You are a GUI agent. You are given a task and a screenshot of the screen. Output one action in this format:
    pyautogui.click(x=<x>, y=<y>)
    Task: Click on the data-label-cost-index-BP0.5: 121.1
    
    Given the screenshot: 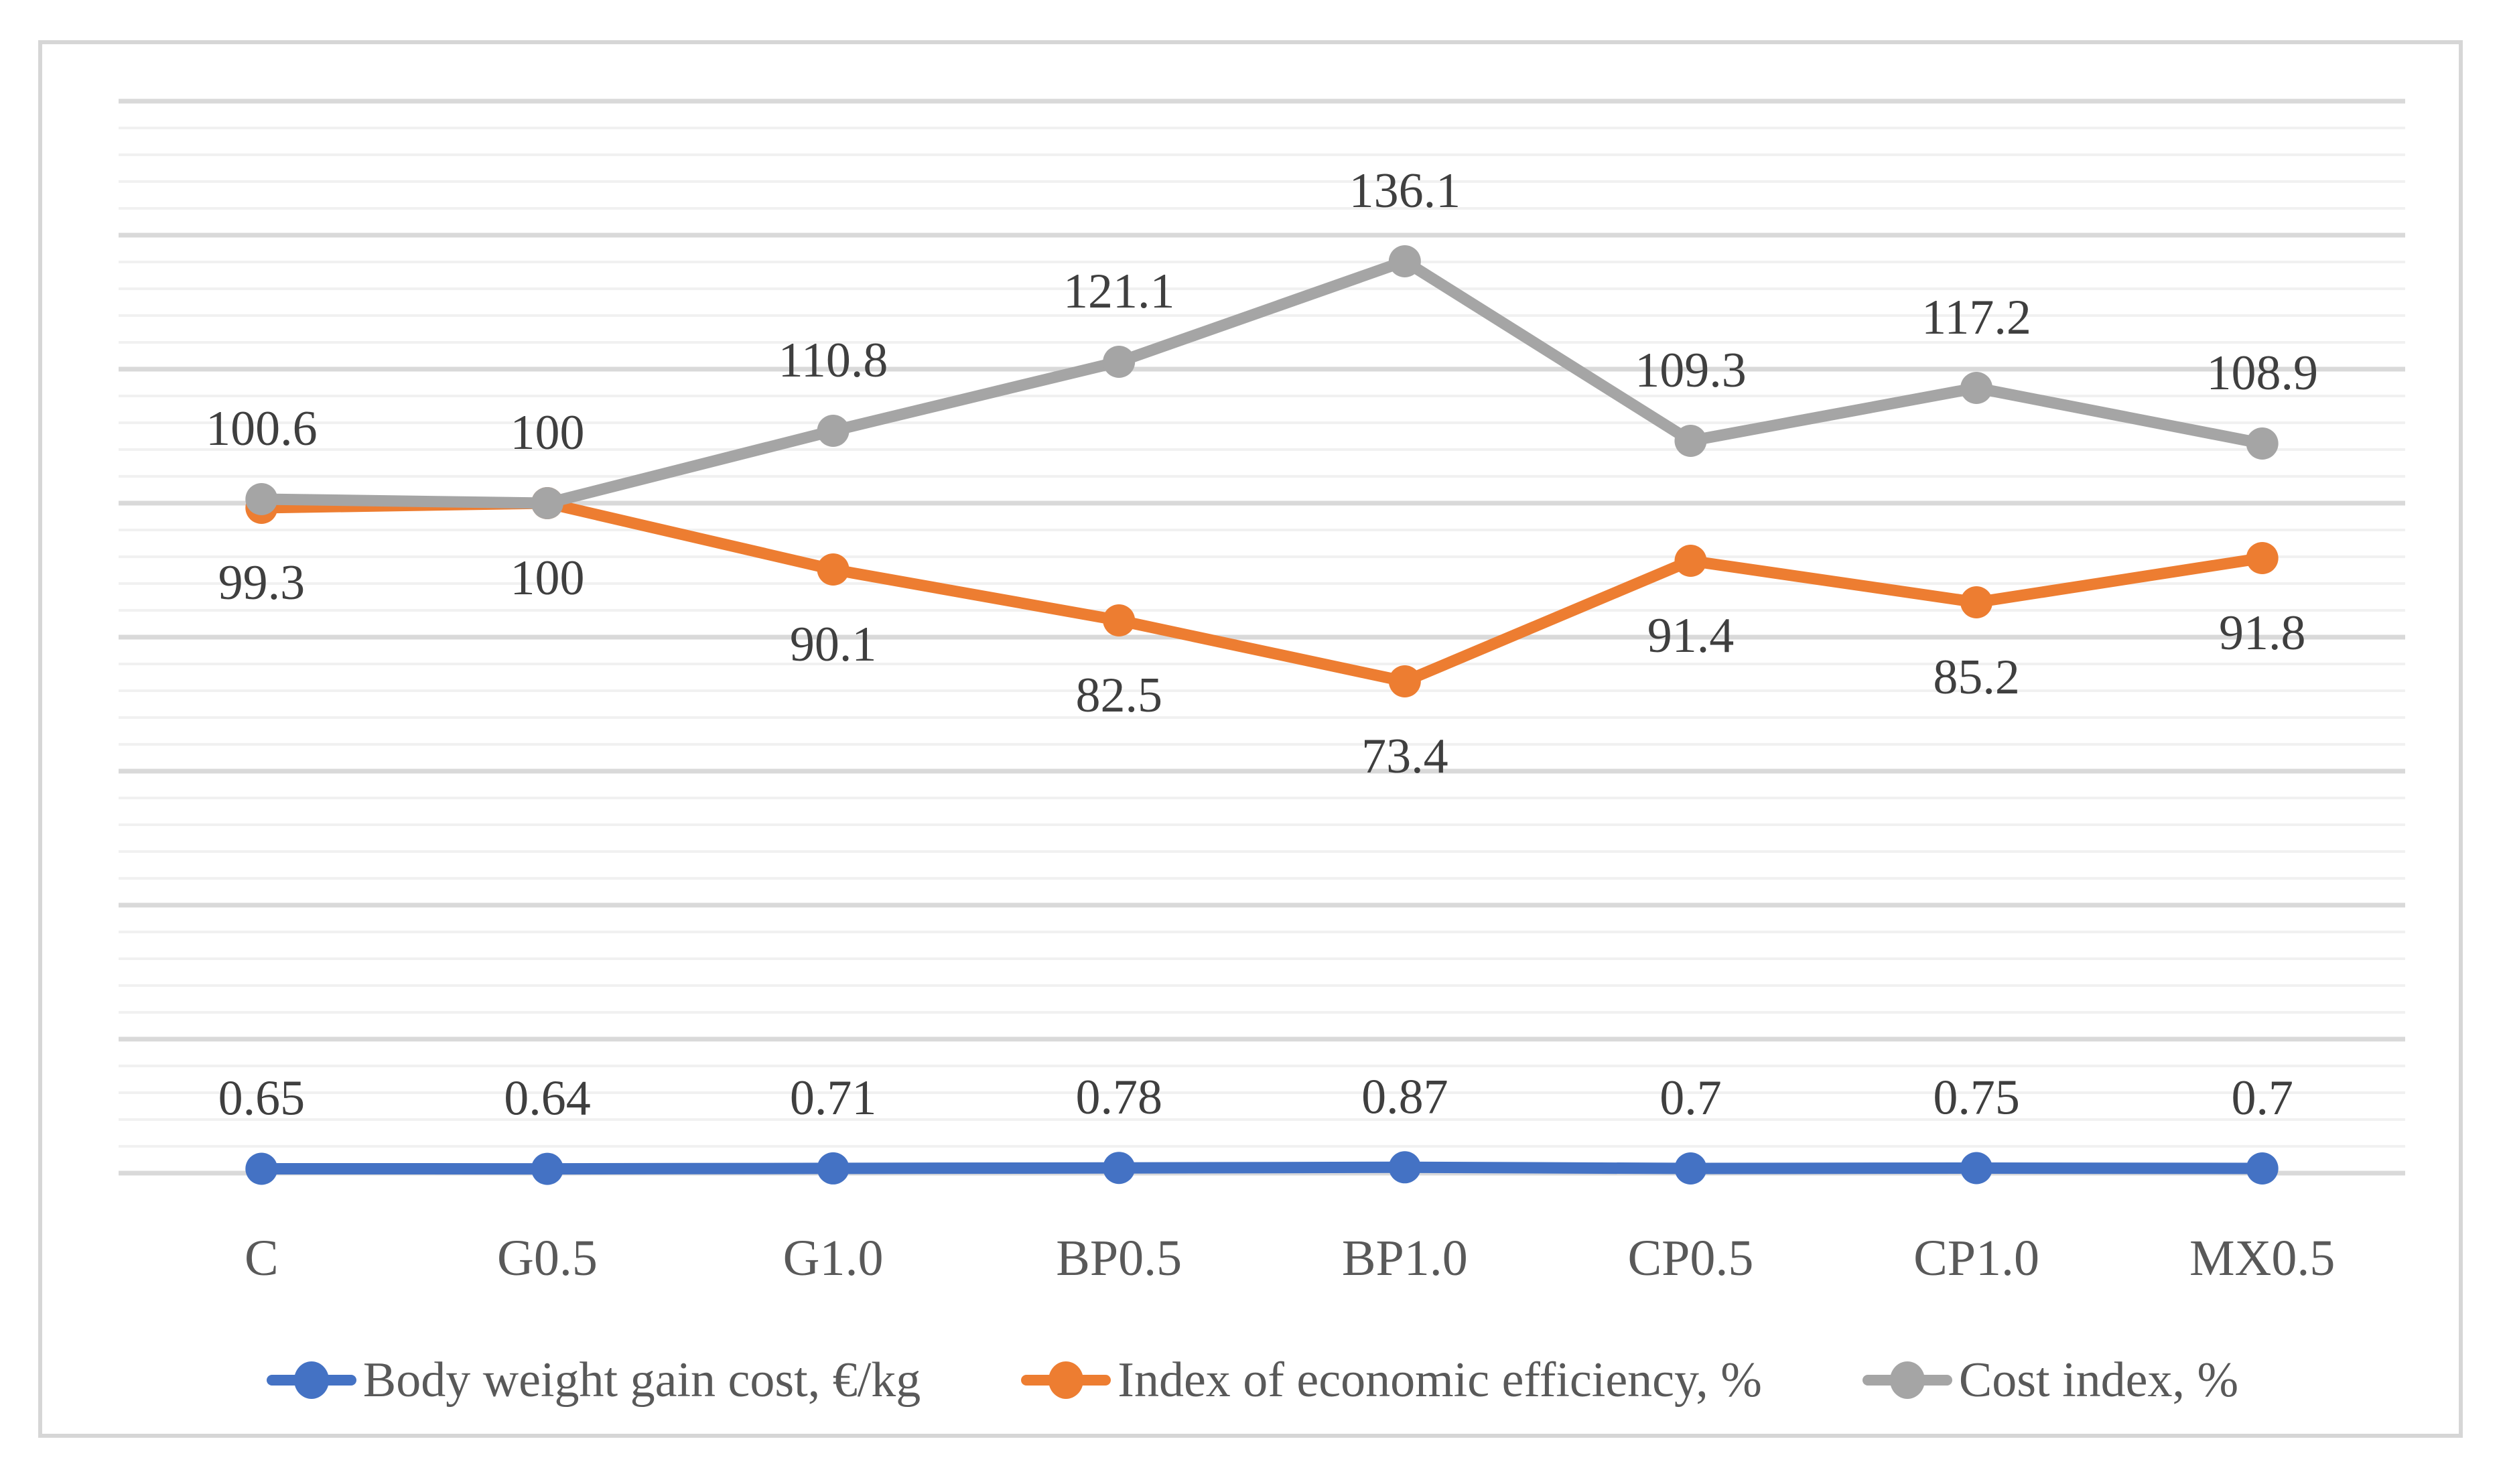 What is the action you would take?
    pyautogui.click(x=1119, y=291)
    